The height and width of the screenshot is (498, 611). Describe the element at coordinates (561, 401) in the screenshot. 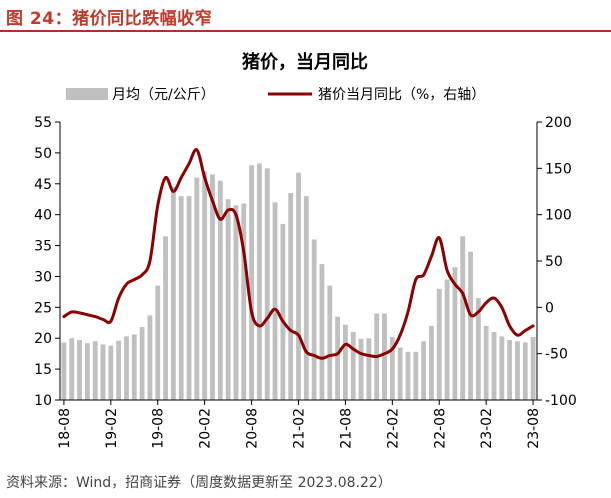

I see `right-tick-label: -100` at that location.